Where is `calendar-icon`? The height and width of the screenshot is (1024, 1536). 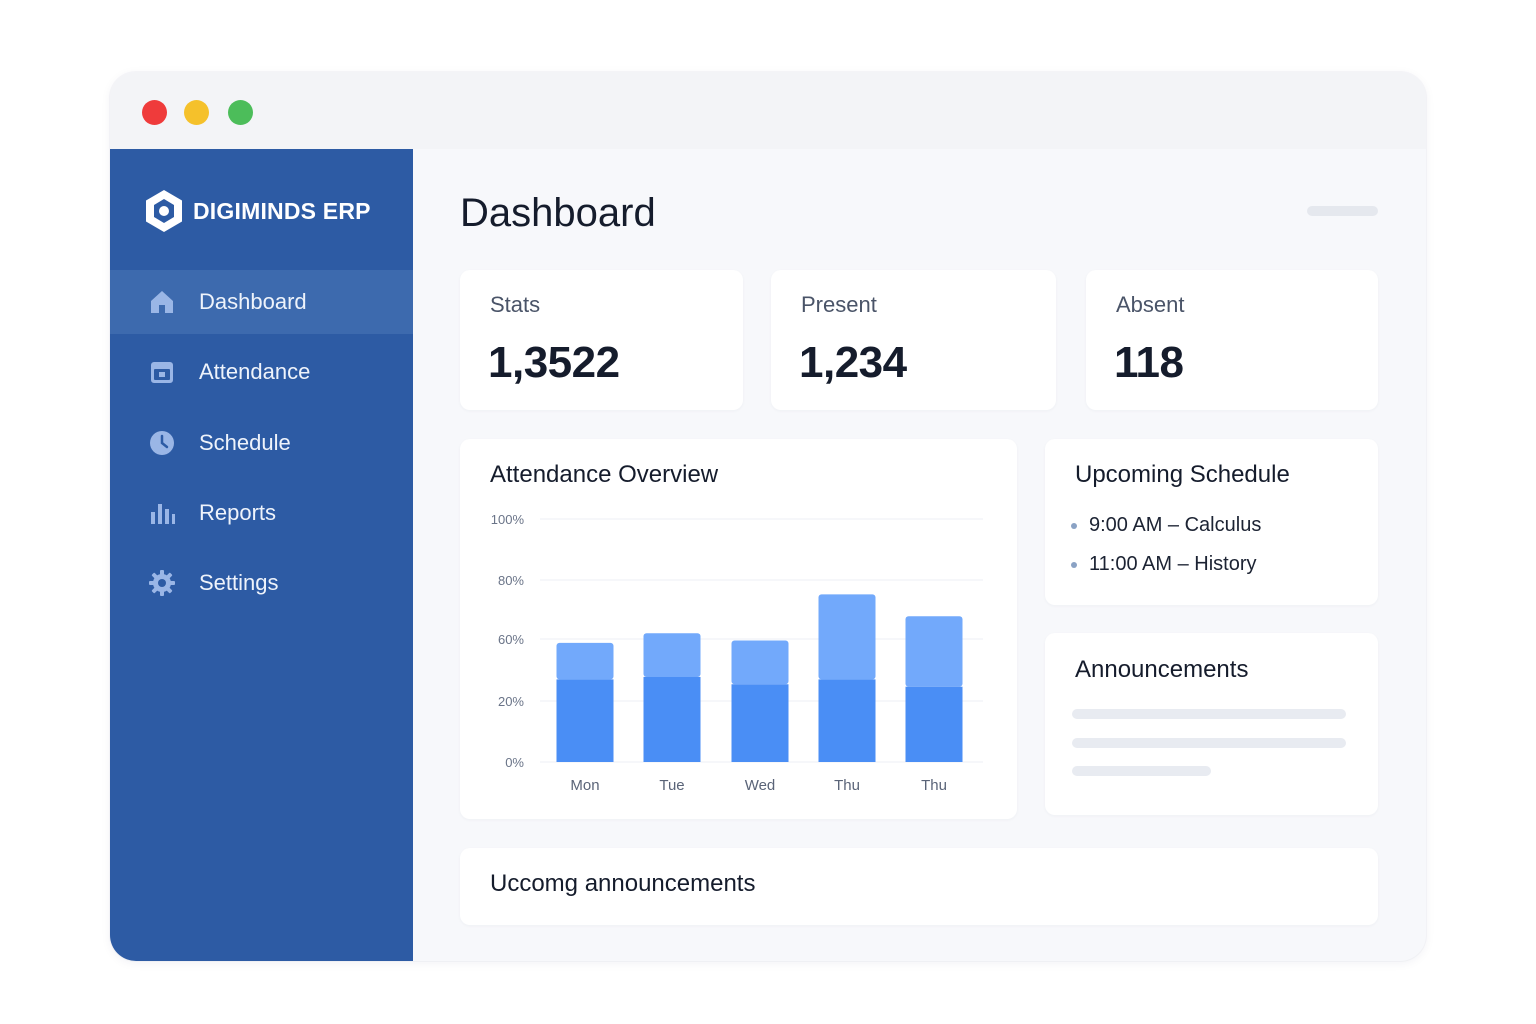
calendar-icon is located at coordinates (162, 372).